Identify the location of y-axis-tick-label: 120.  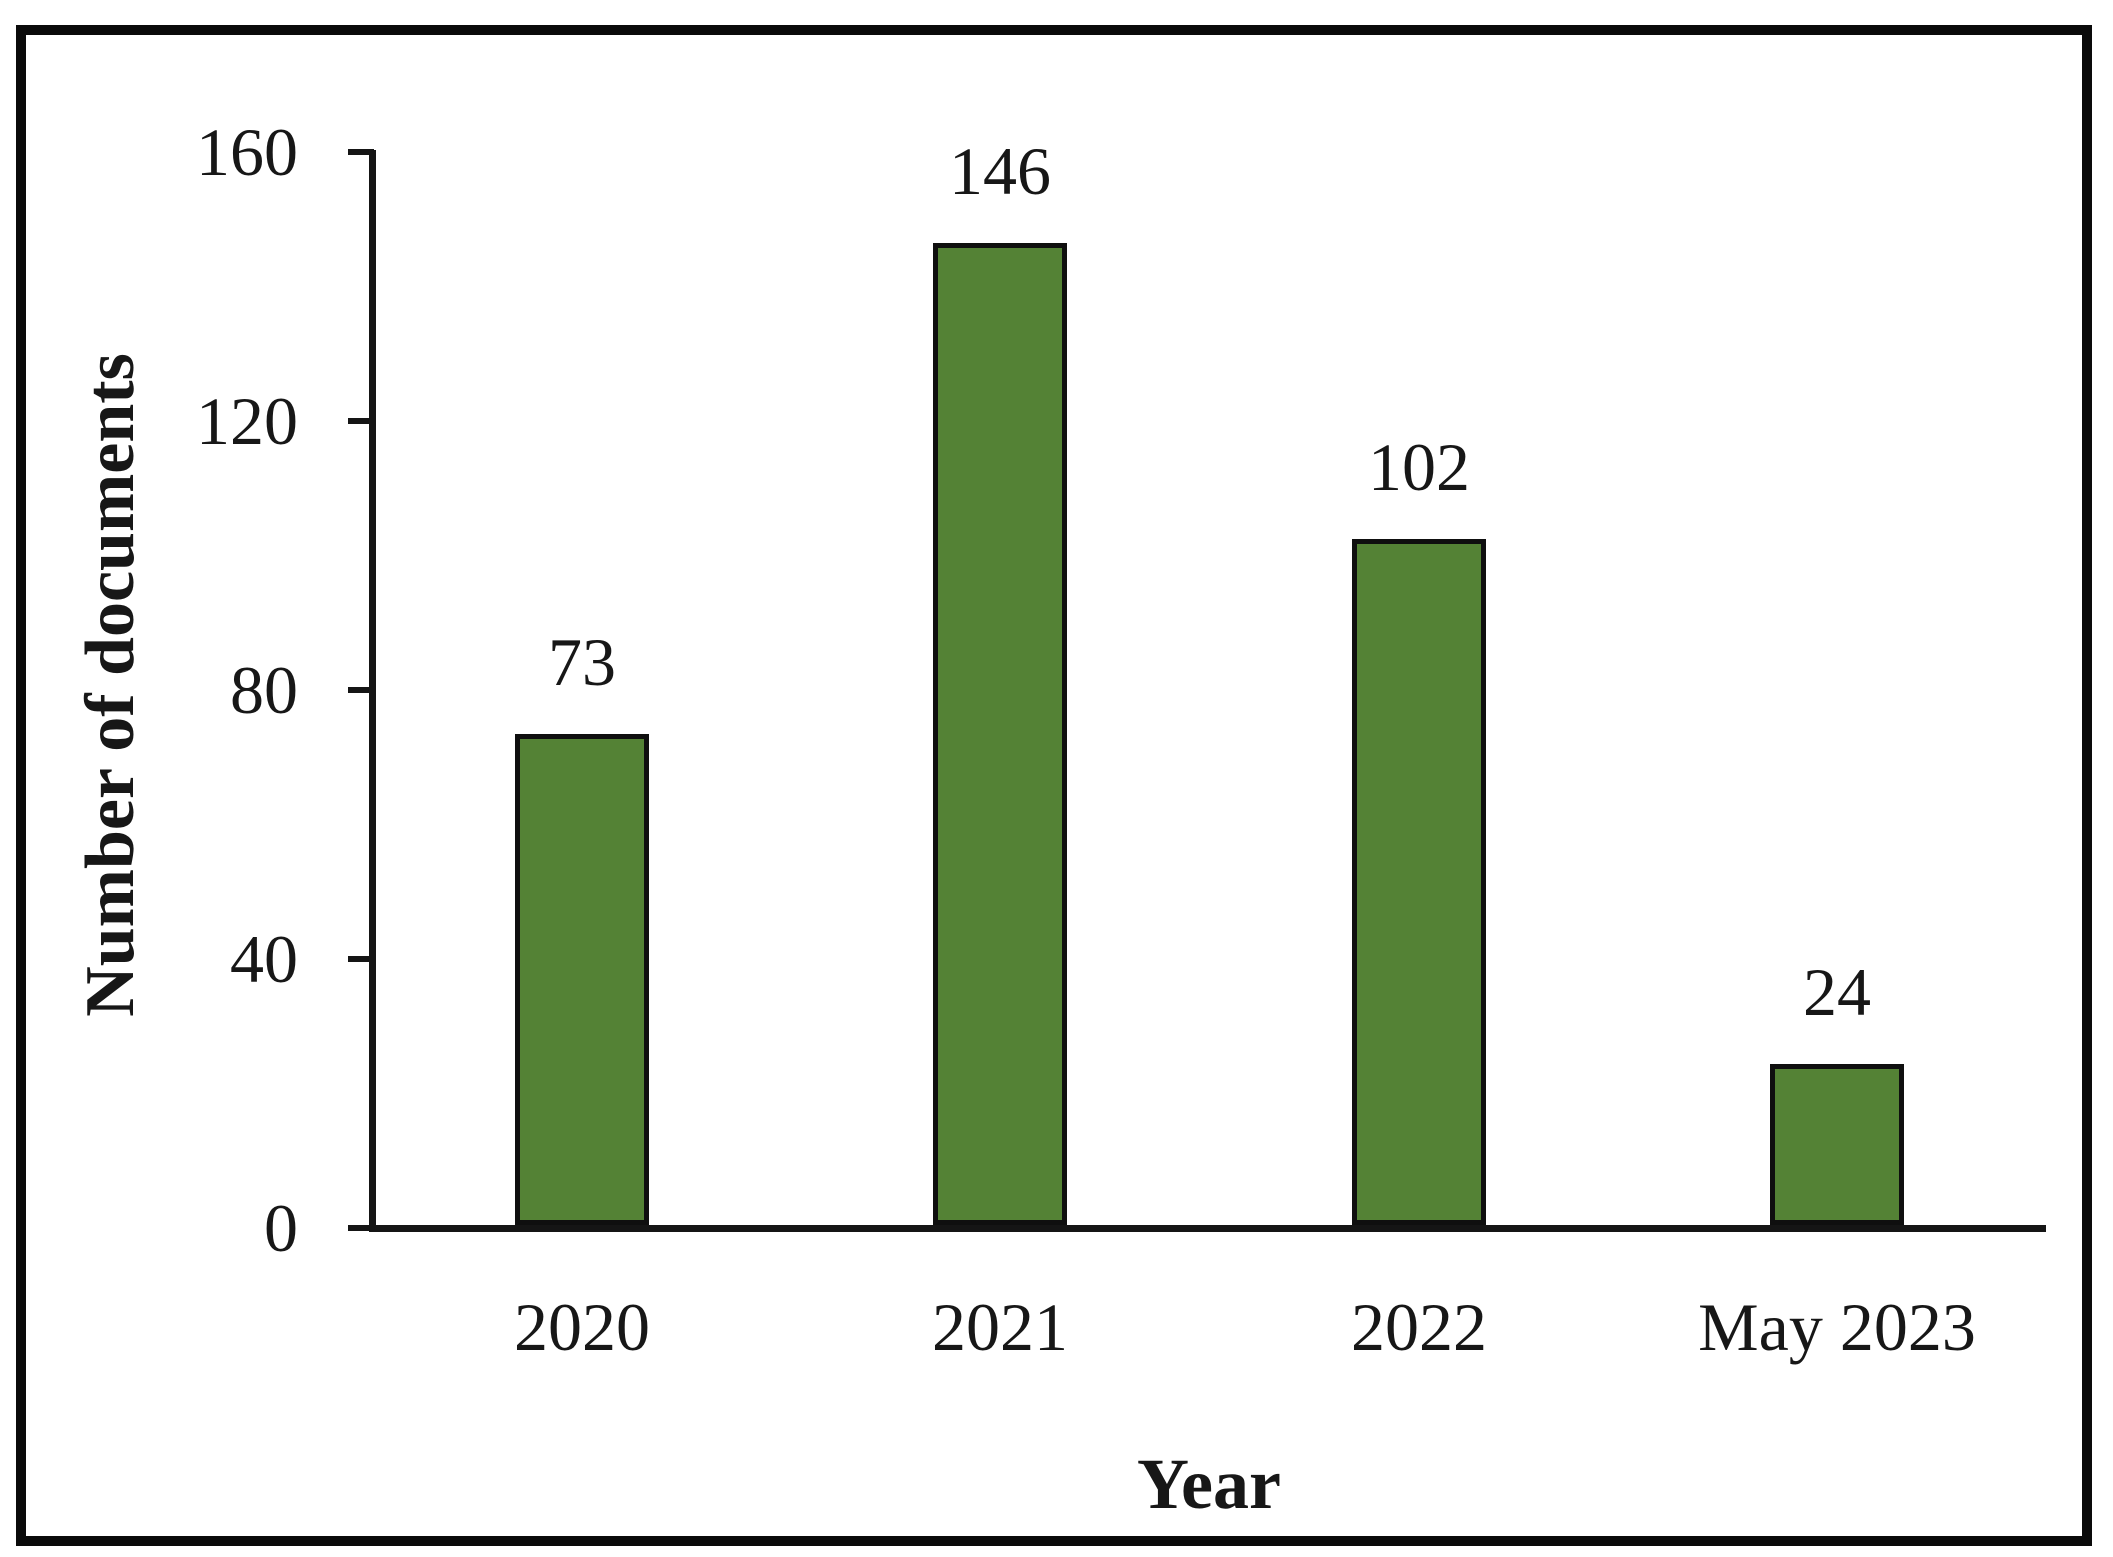
(247, 421).